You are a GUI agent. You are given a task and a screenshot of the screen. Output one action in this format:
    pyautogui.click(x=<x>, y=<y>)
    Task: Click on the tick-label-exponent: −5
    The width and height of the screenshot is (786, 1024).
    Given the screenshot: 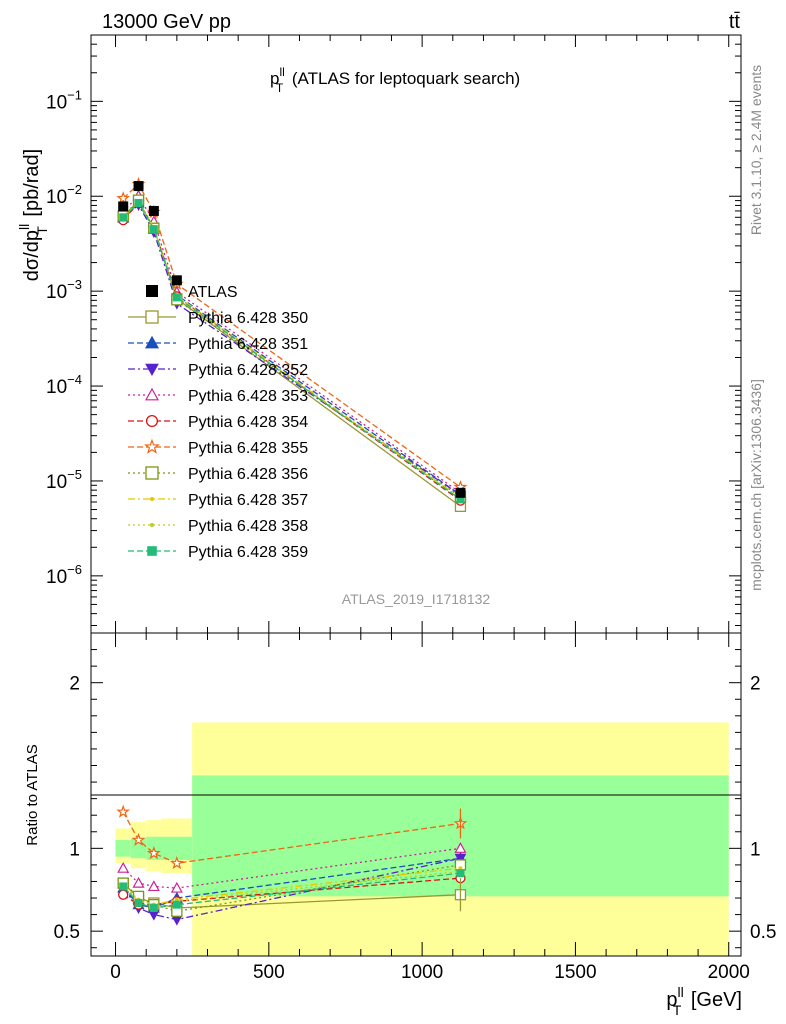 What is the action you would take?
    pyautogui.click(x=74, y=474)
    